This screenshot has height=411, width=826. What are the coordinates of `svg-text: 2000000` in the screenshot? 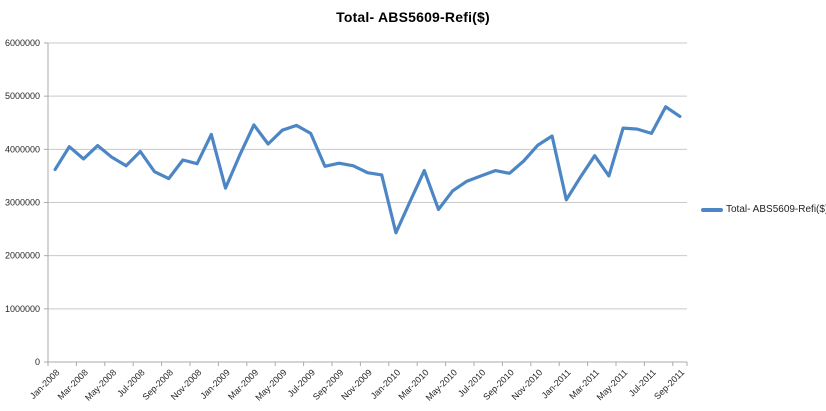 It's located at (22, 256).